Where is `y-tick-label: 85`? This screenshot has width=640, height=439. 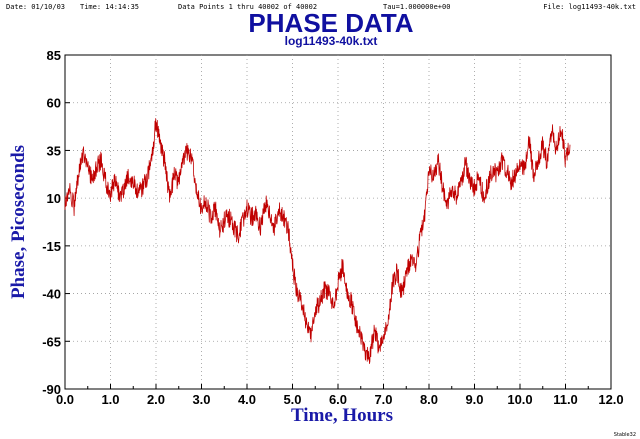 y-tick-label: 85 is located at coordinates (54, 55).